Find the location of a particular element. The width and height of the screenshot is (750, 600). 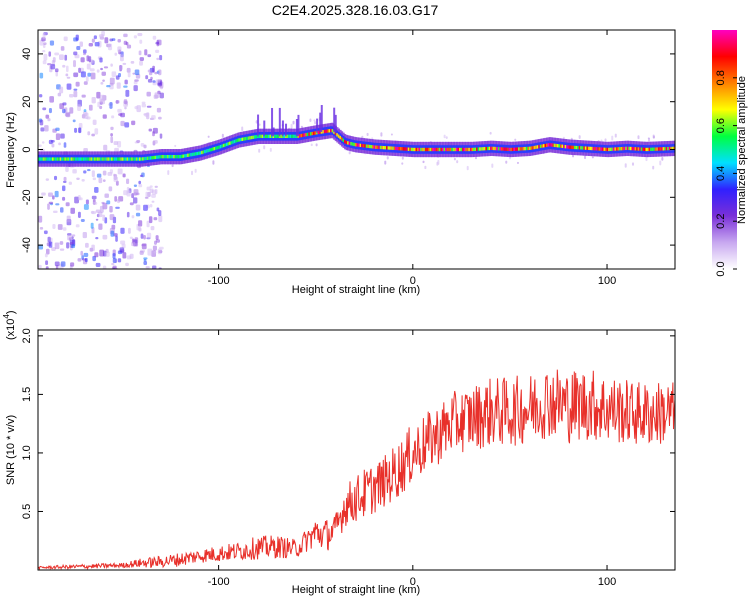

colorbar-tick-label: 0.4 is located at coordinates (721, 173).